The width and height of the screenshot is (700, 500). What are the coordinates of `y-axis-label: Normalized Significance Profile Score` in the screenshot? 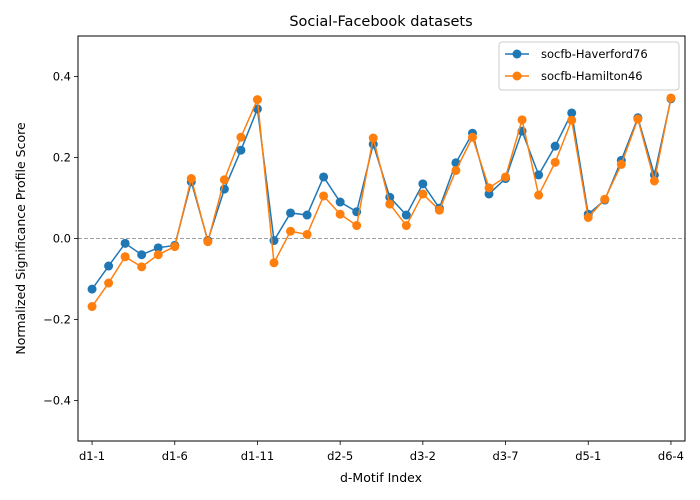 It's located at (20, 238).